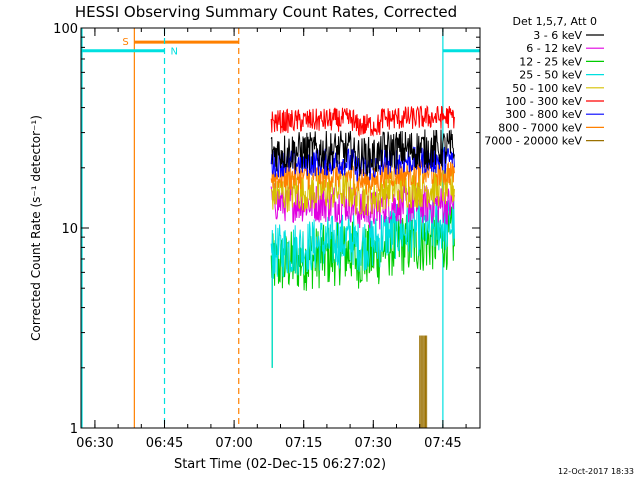 The width and height of the screenshot is (640, 480). Describe the element at coordinates (303, 443) in the screenshot. I see `x-tick-label: 07:15` at that location.